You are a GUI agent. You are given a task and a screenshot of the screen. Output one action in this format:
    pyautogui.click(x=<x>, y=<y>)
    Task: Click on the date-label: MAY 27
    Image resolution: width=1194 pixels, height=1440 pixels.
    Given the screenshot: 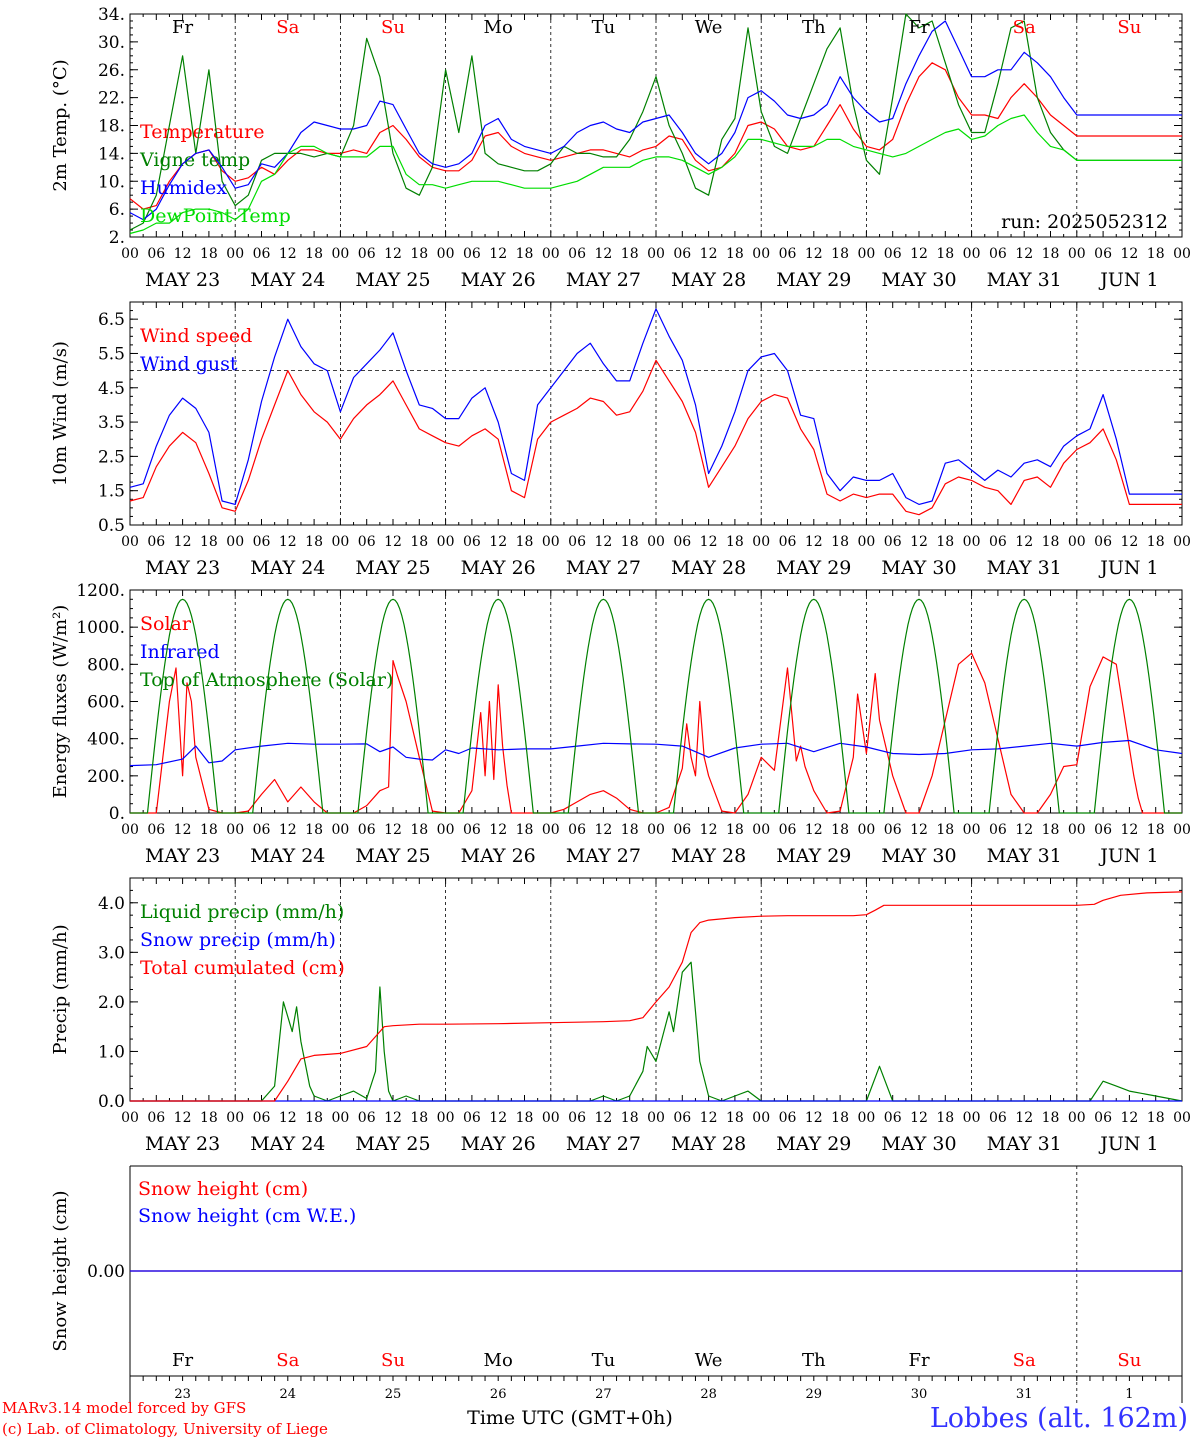 What is the action you would take?
    pyautogui.click(x=603, y=568)
    